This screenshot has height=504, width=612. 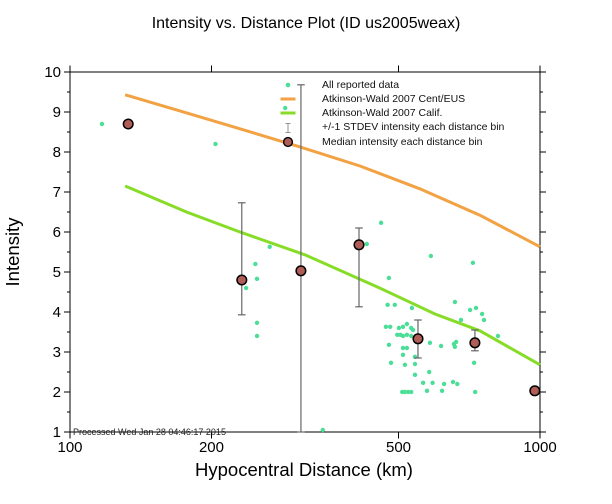 I want to click on y-tick-label: 3, so click(x=57, y=352).